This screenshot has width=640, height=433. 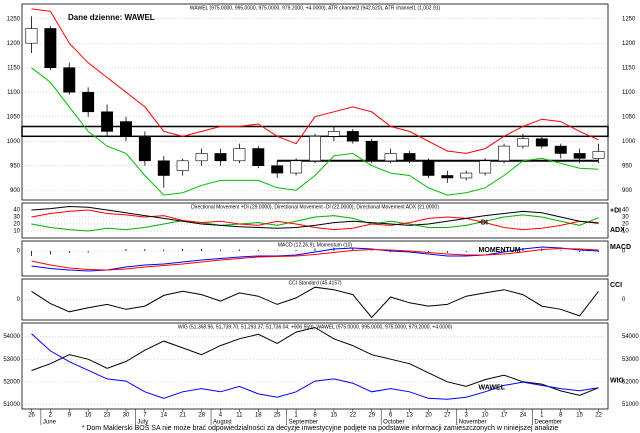 I want to click on y-tick-label: 1000, so click(x=14, y=142).